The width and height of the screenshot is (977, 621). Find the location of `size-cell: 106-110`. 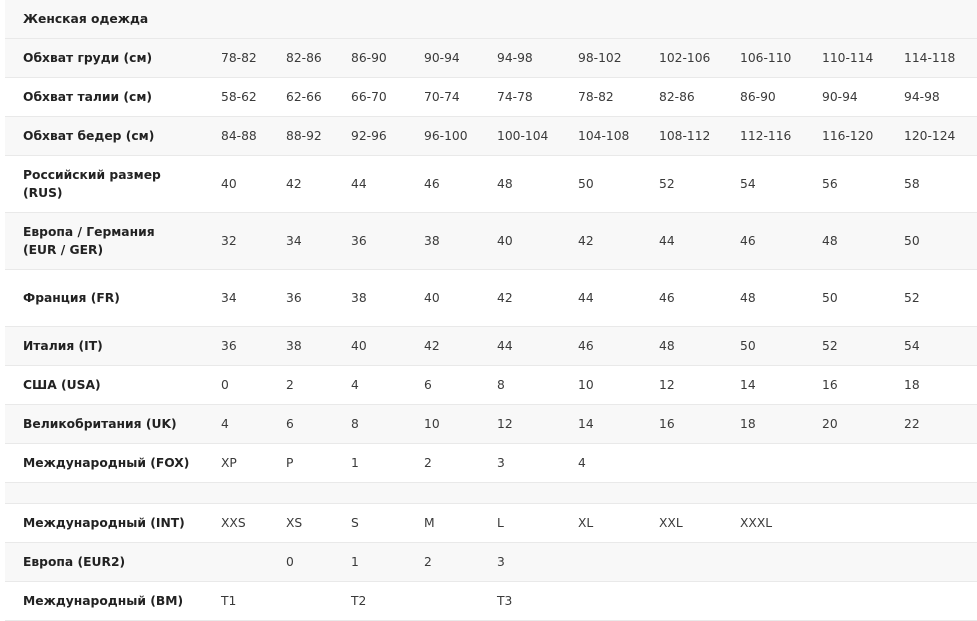

size-cell: 106-110 is located at coordinates (781, 58).